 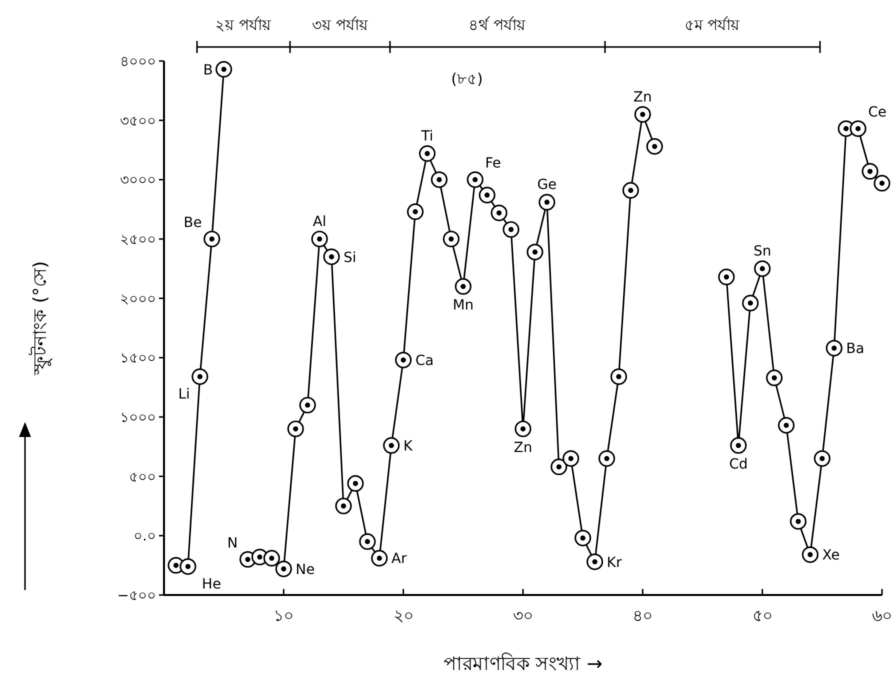 What do you see at coordinates (497, 25) in the screenshot?
I see `text: ৪র্থ পর্যায়` at bounding box center [497, 25].